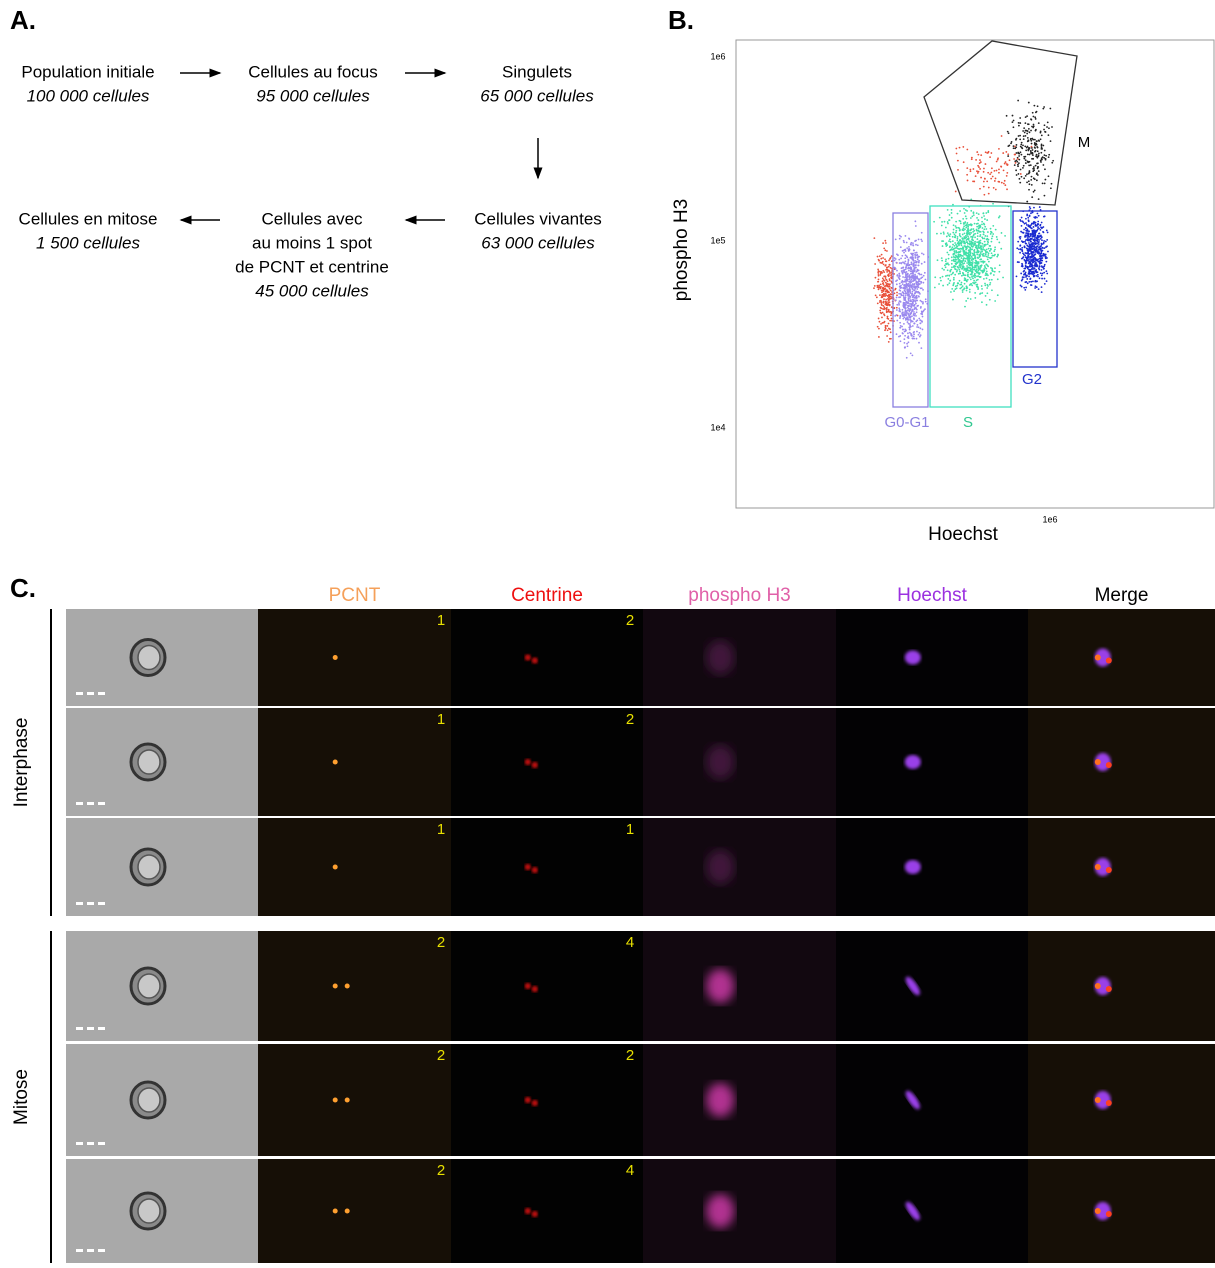  Describe the element at coordinates (335, 657) in the screenshot. I see `pcnt-spot` at that location.